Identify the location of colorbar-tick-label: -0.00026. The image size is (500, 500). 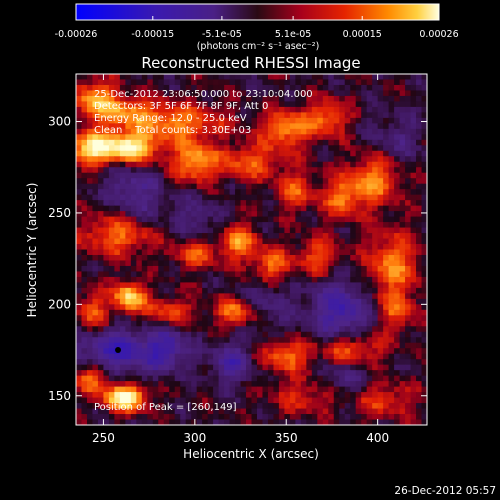
(76, 34).